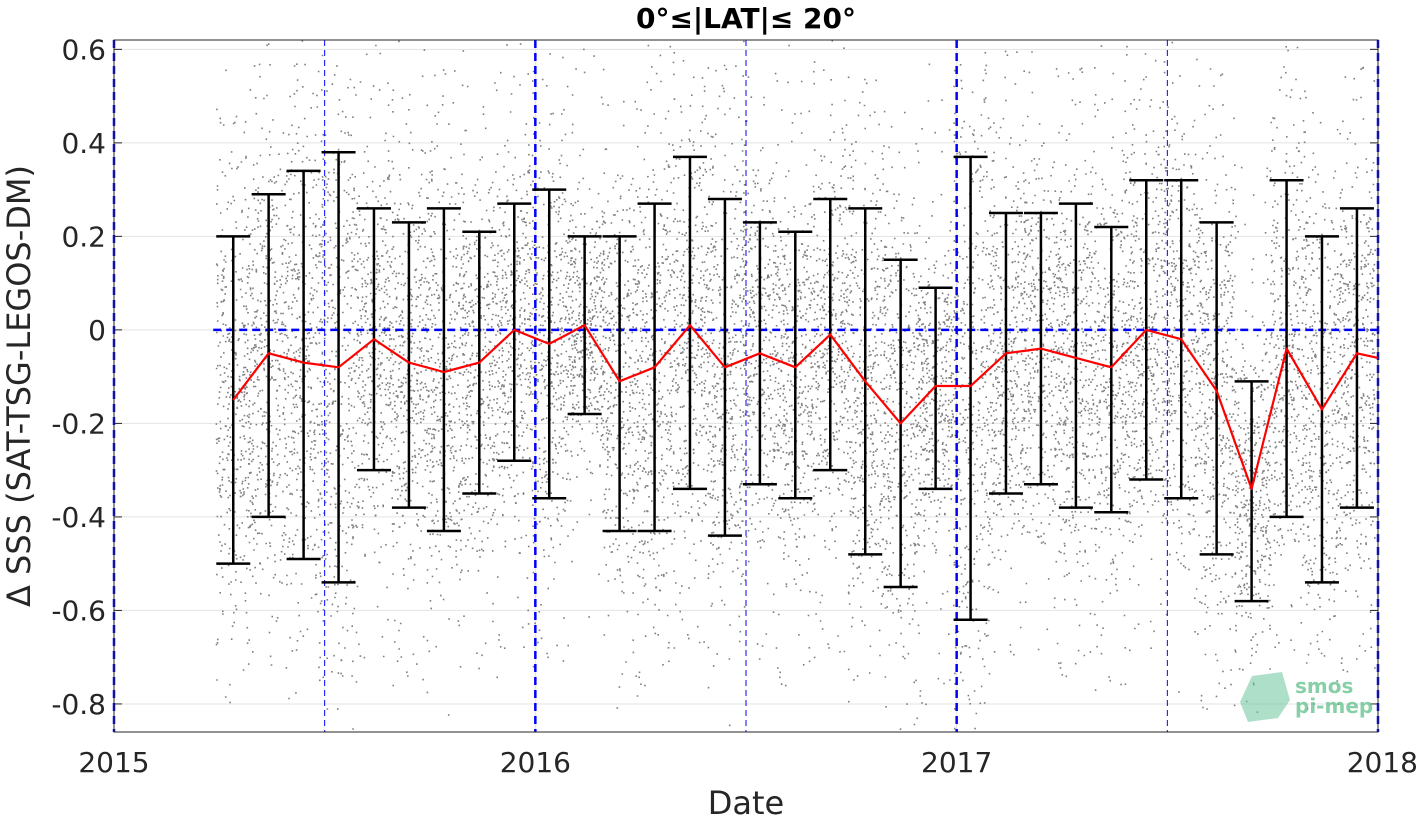 The width and height of the screenshot is (1418, 818). Describe the element at coordinates (83, 143) in the screenshot. I see `y-tick-label: 0.4` at that location.